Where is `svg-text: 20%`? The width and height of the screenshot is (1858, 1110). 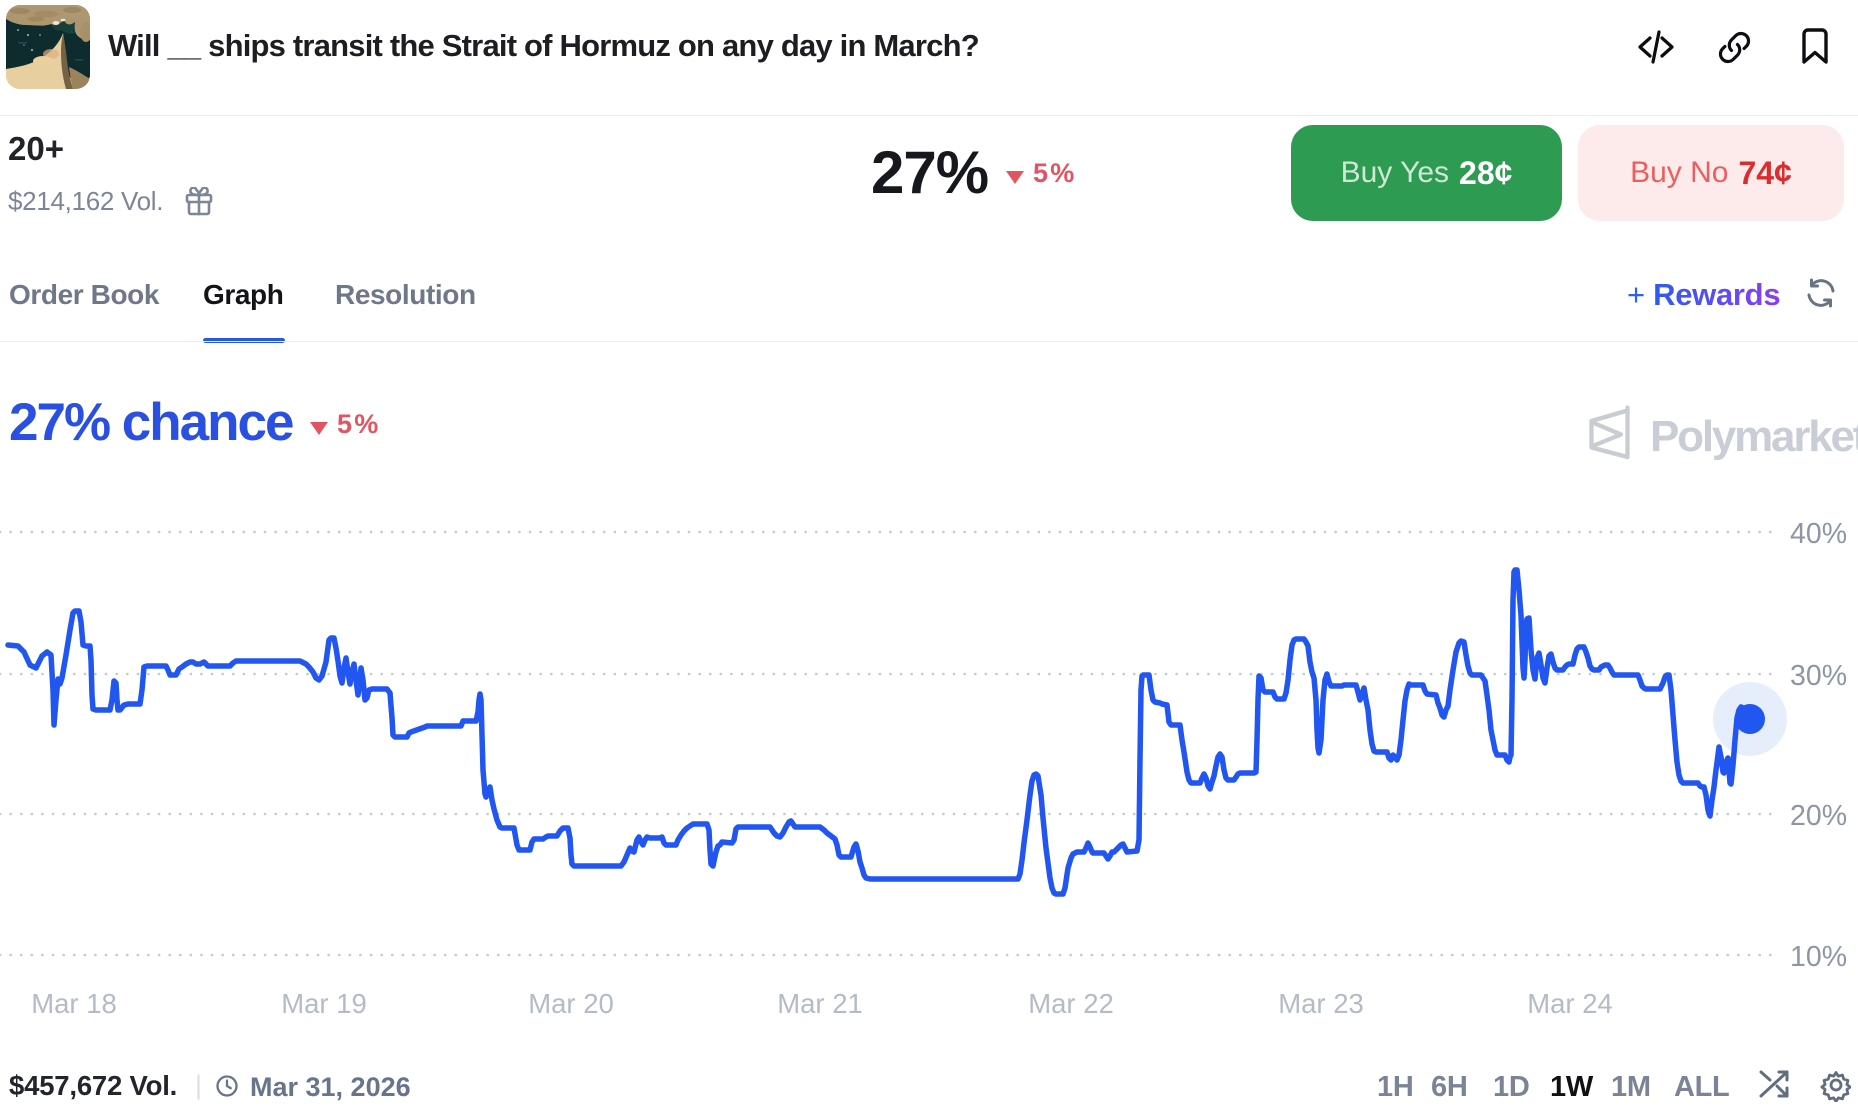
svg-text: 20% is located at coordinates (1818, 816).